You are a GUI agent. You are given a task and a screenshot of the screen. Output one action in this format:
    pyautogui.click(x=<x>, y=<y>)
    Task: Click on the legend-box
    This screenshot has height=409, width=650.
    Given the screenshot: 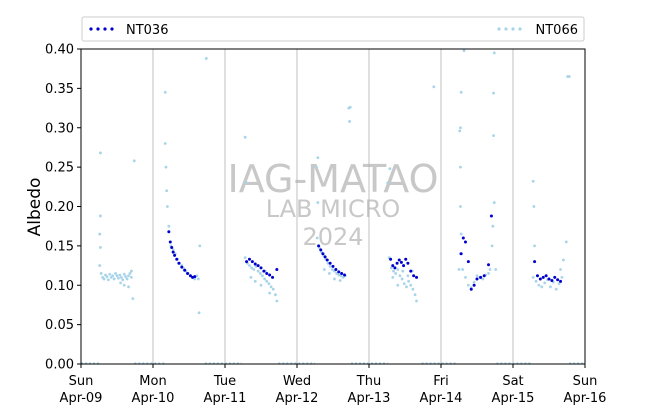 What is the action you would take?
    pyautogui.click(x=333, y=29)
    